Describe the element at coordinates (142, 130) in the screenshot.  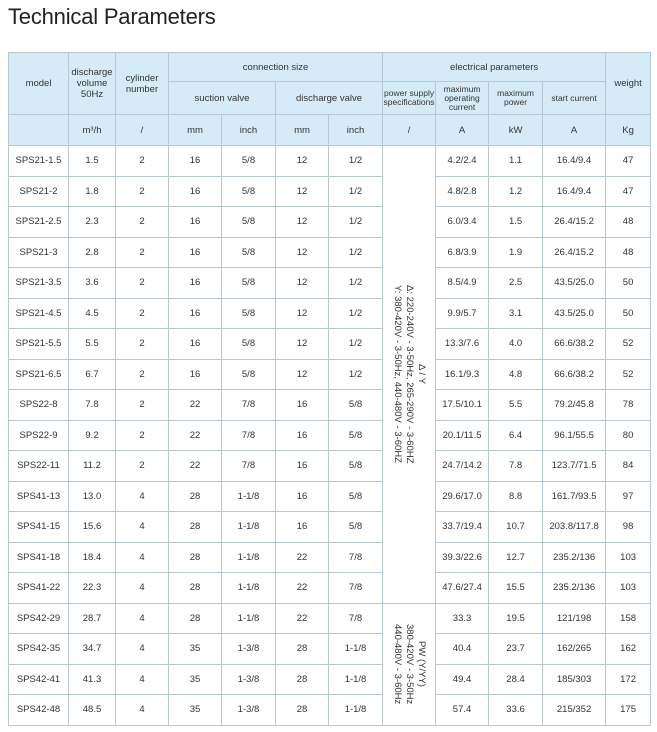
I see `unit-cell: /` at that location.